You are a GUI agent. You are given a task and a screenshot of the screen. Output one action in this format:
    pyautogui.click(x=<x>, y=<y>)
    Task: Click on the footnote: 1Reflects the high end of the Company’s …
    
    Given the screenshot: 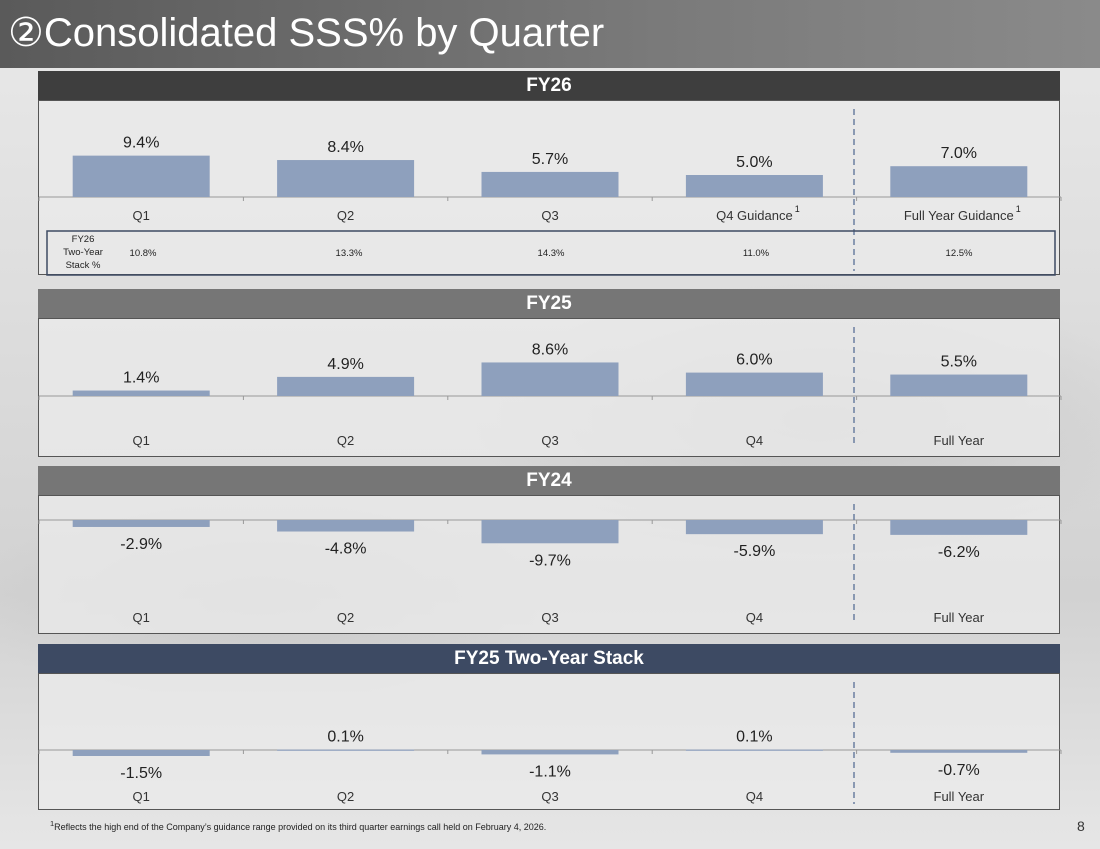 What is the action you would take?
    pyautogui.click(x=298, y=825)
    